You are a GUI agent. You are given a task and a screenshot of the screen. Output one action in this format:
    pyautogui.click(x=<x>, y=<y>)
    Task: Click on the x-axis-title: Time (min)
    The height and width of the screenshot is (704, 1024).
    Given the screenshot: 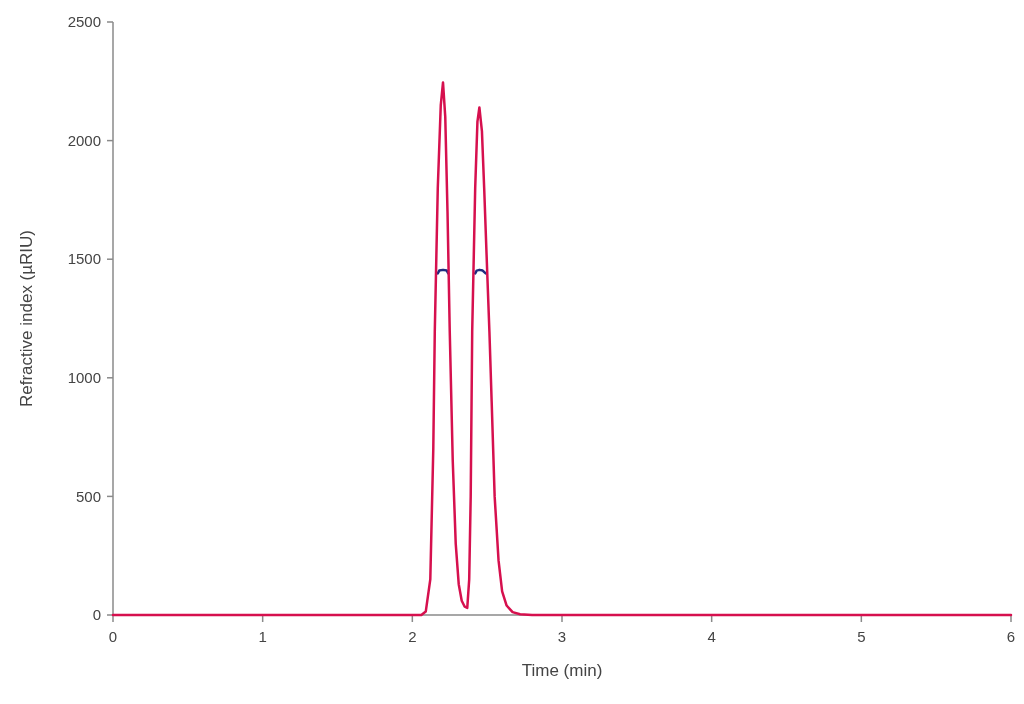 What is the action you would take?
    pyautogui.click(x=562, y=670)
    